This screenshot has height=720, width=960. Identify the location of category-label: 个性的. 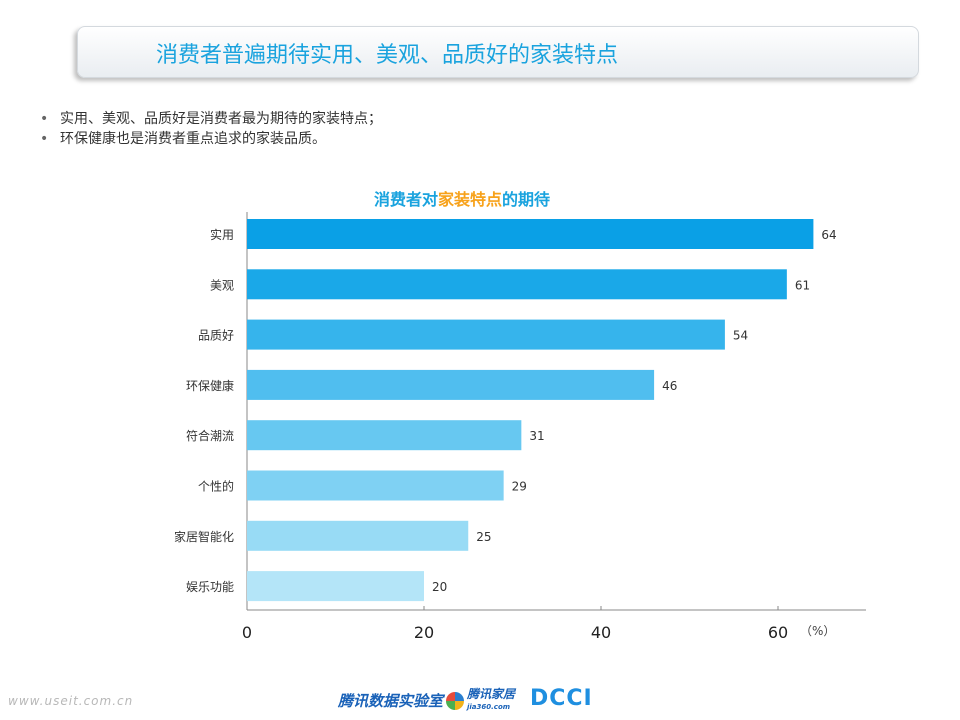
(216, 486).